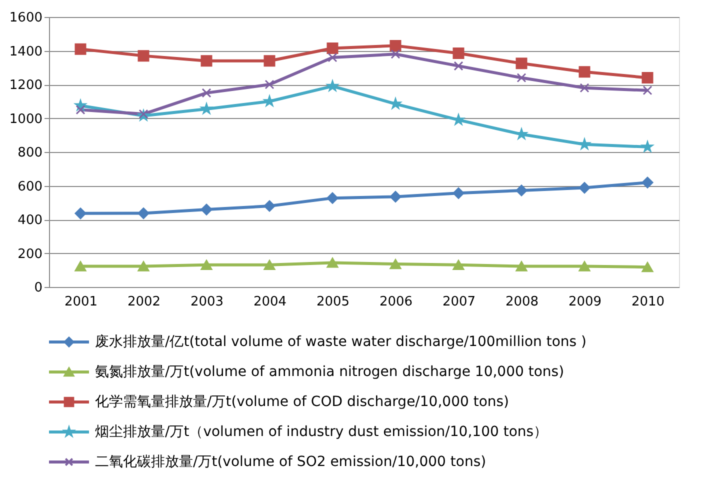 The width and height of the screenshot is (708, 486). Describe the element at coordinates (30, 254) in the screenshot. I see `y-tick-label: 200` at that location.